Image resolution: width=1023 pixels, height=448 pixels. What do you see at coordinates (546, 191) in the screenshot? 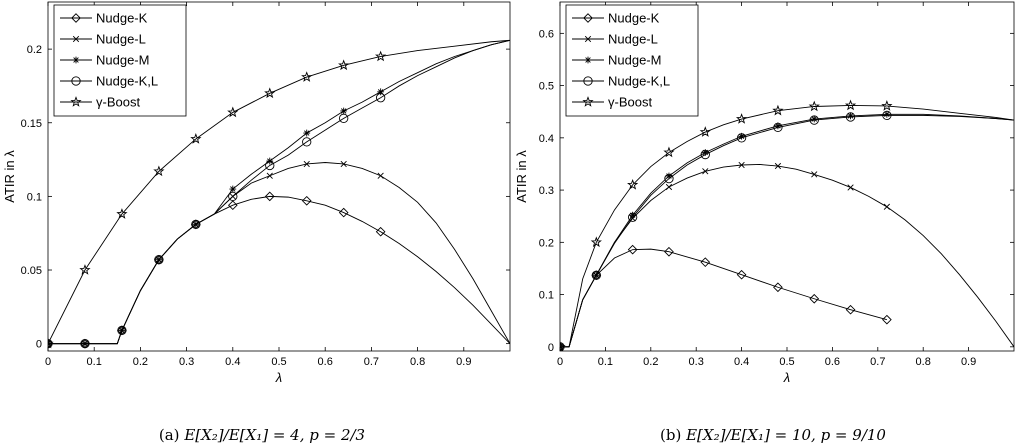
I see `p1-y-tick-label: 0.3` at bounding box center [546, 191].